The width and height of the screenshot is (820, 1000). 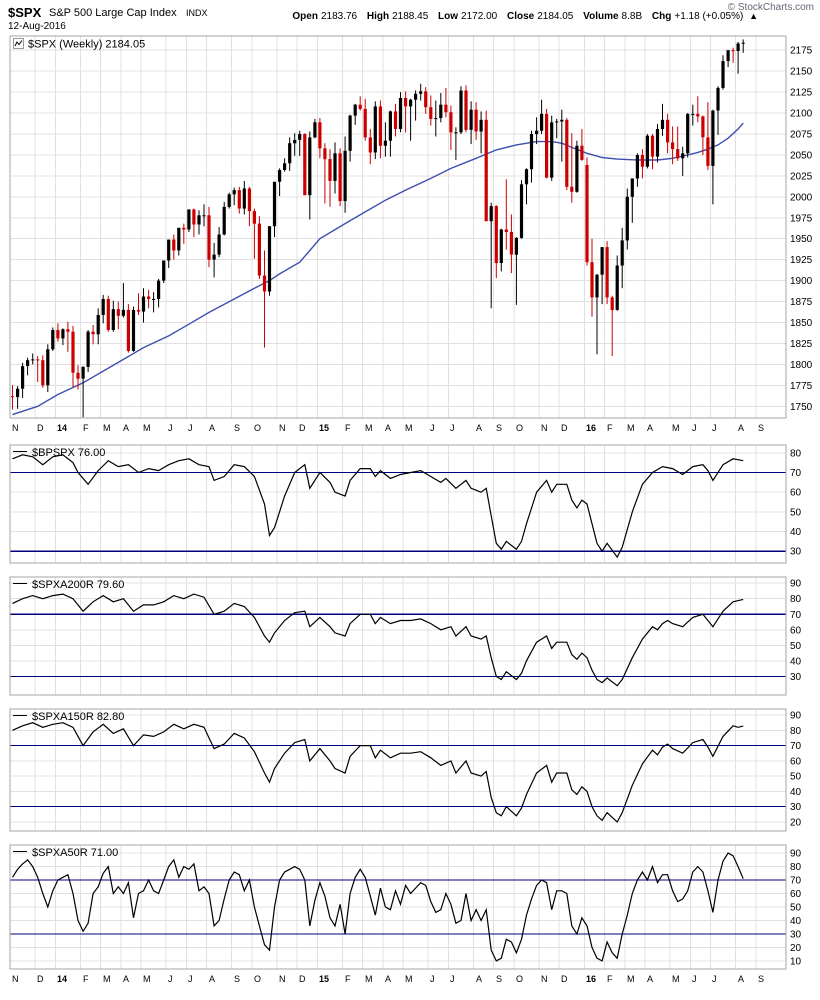 What do you see at coordinates (801, 218) in the screenshot?
I see `svg-text: 1975` at bounding box center [801, 218].